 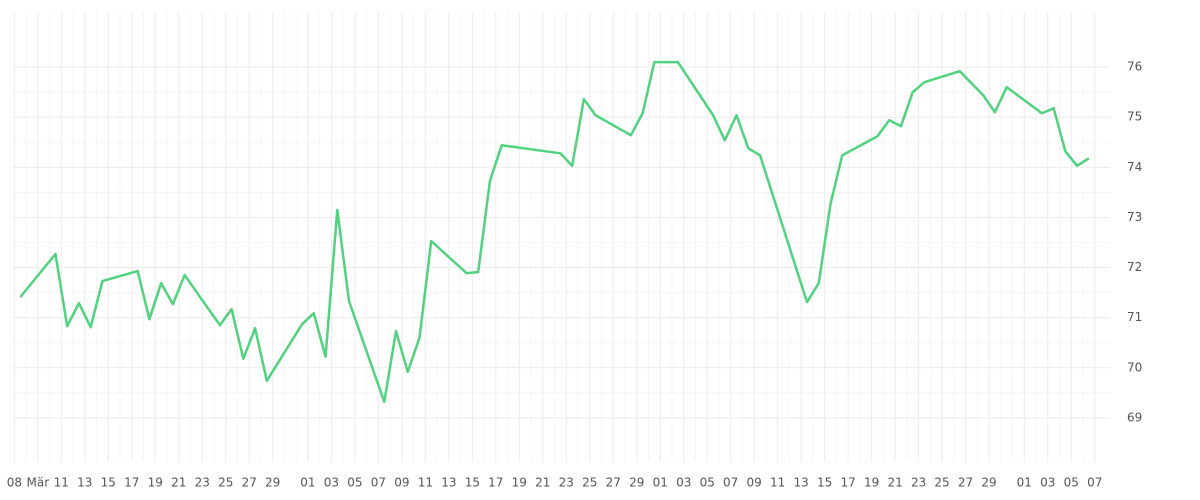 I want to click on y-tick-label: 75, so click(x=1134, y=117).